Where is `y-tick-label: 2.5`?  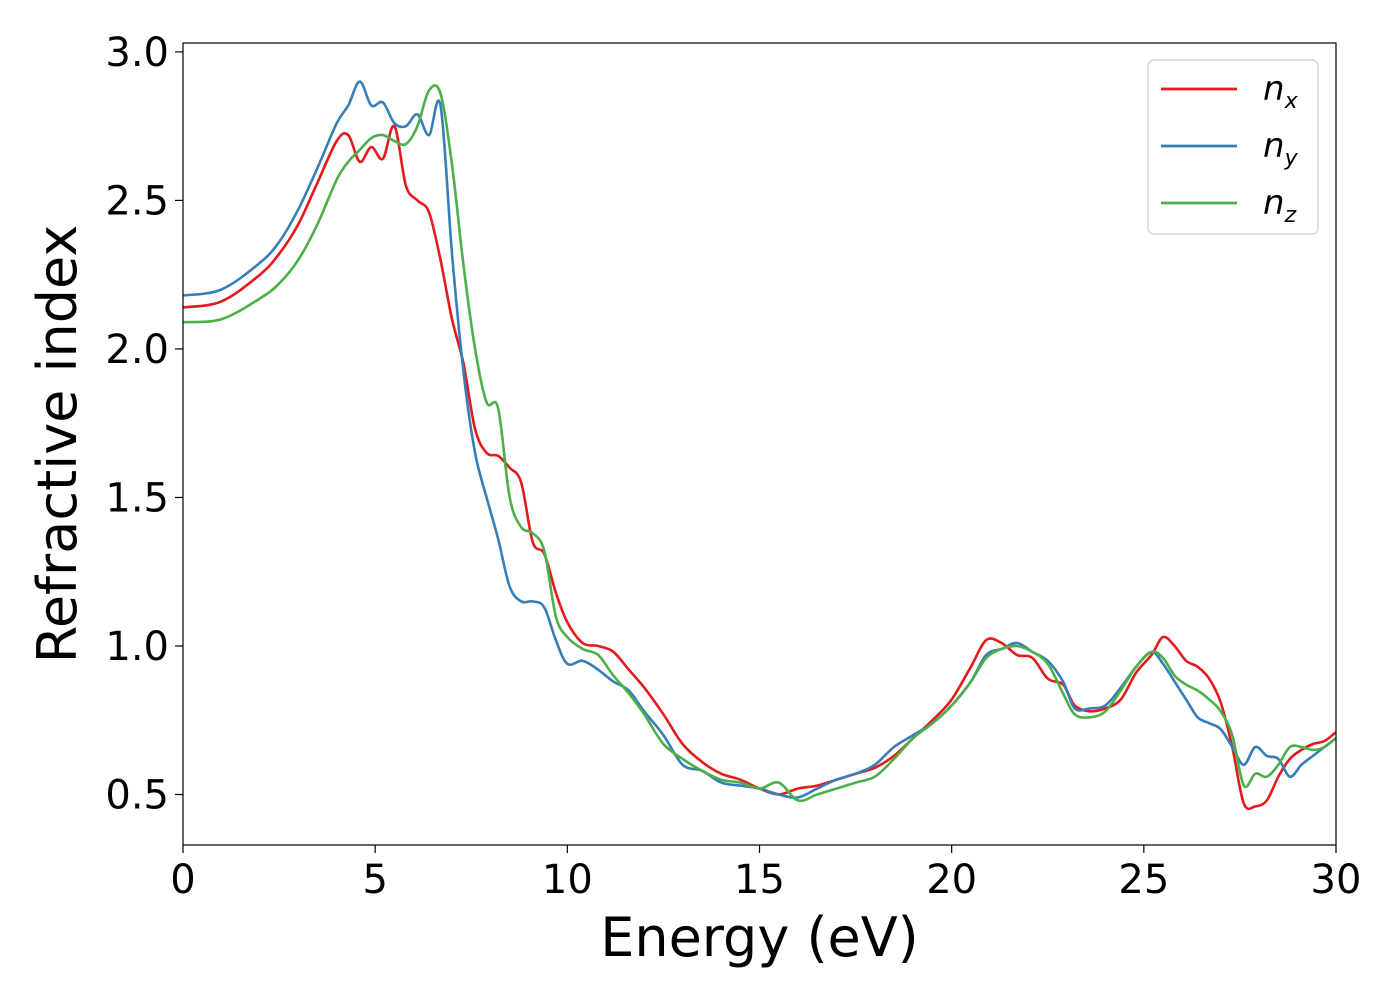
y-tick-label: 2.5 is located at coordinates (137, 201).